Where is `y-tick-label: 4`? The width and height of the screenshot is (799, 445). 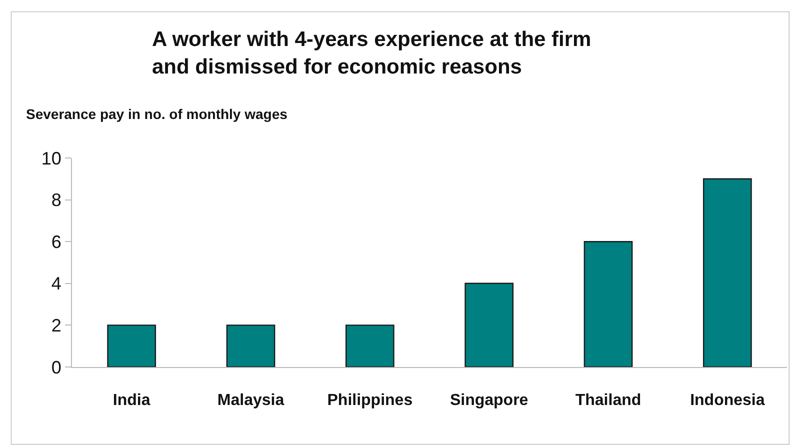 y-tick-label: 4 is located at coordinates (56, 284).